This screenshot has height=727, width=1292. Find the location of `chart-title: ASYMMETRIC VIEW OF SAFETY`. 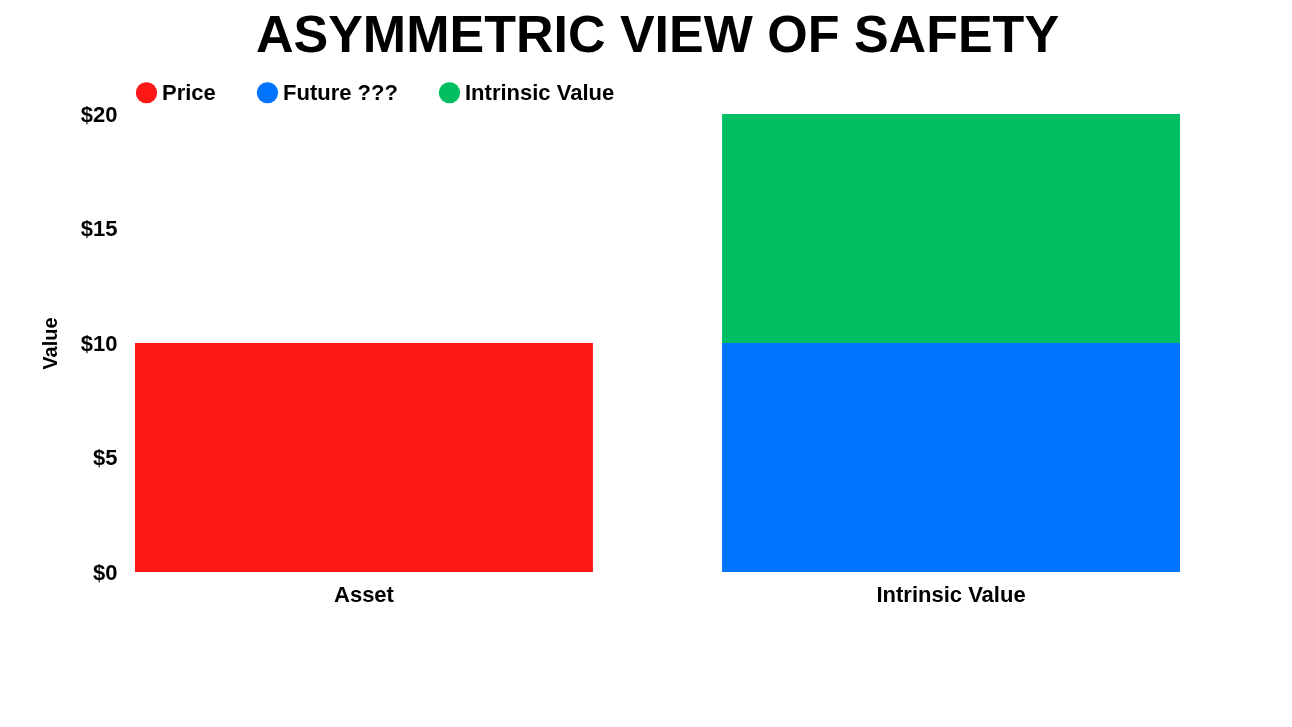

chart-title: ASYMMETRIC VIEW OF SAFETY is located at coordinates (657, 34).